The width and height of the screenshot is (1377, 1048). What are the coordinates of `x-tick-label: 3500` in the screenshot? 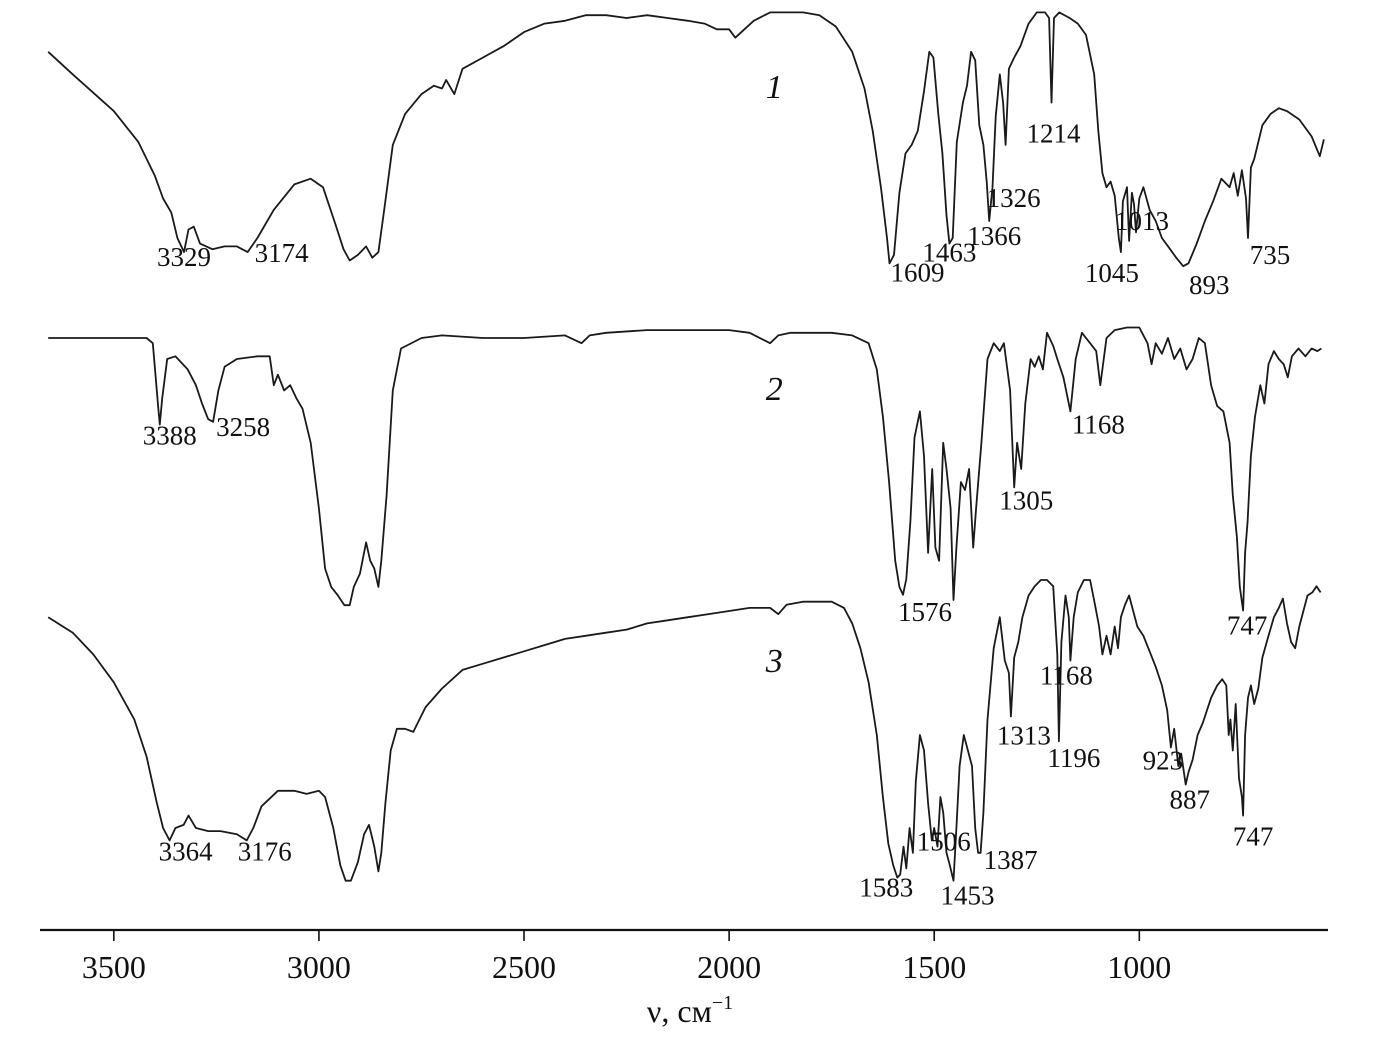 It's located at (114, 967).